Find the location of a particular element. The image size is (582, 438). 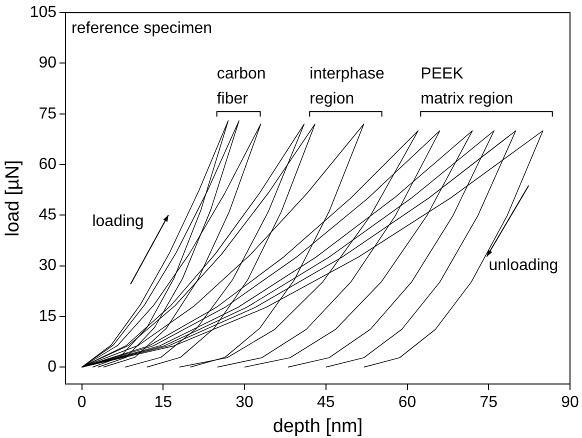

y-tick-label: 90 is located at coordinates (47, 63).